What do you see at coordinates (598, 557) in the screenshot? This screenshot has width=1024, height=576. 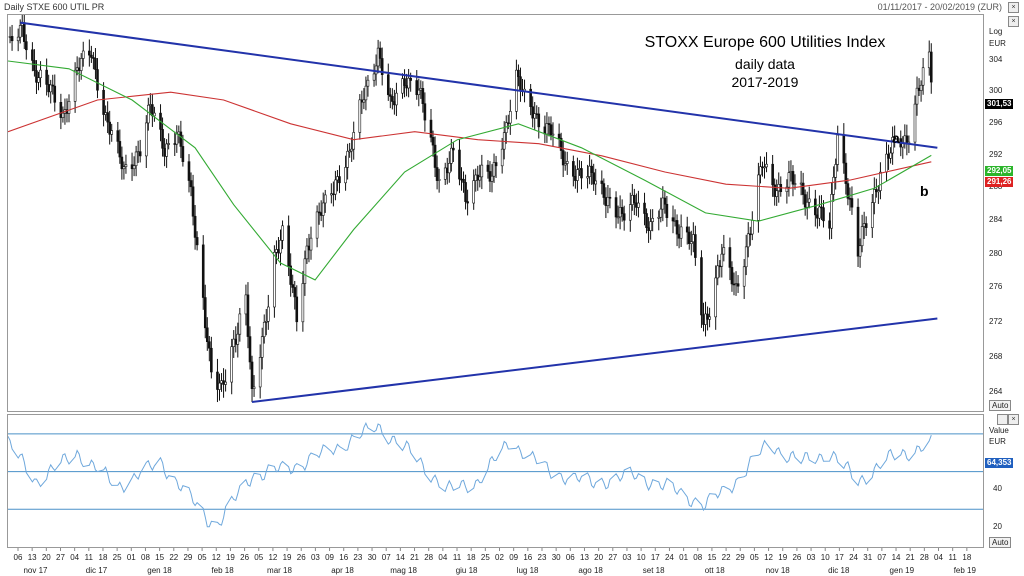 I see `x-day-label: 20` at bounding box center [598, 557].